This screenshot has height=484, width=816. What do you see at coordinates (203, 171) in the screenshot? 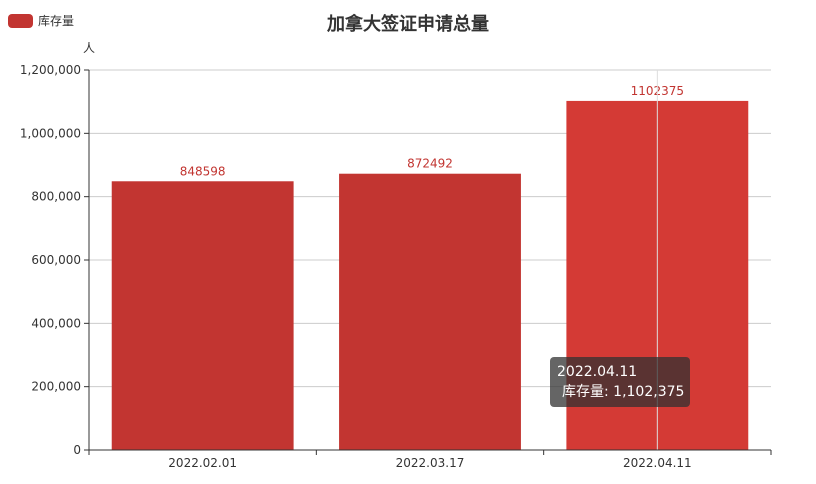
I see `bar-data-label: 848598` at bounding box center [203, 171].